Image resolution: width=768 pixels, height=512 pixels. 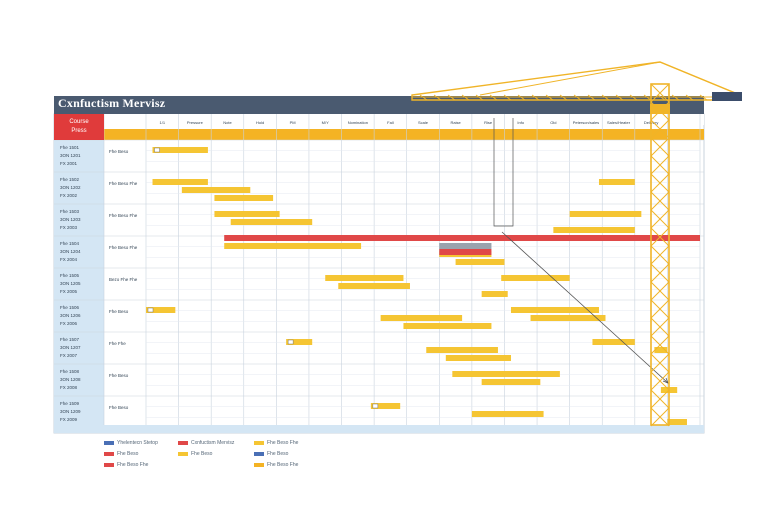 What do you see at coordinates (70, 243) in the screenshot?
I see `row-id-label: Fhe 1504` at bounding box center [70, 243].